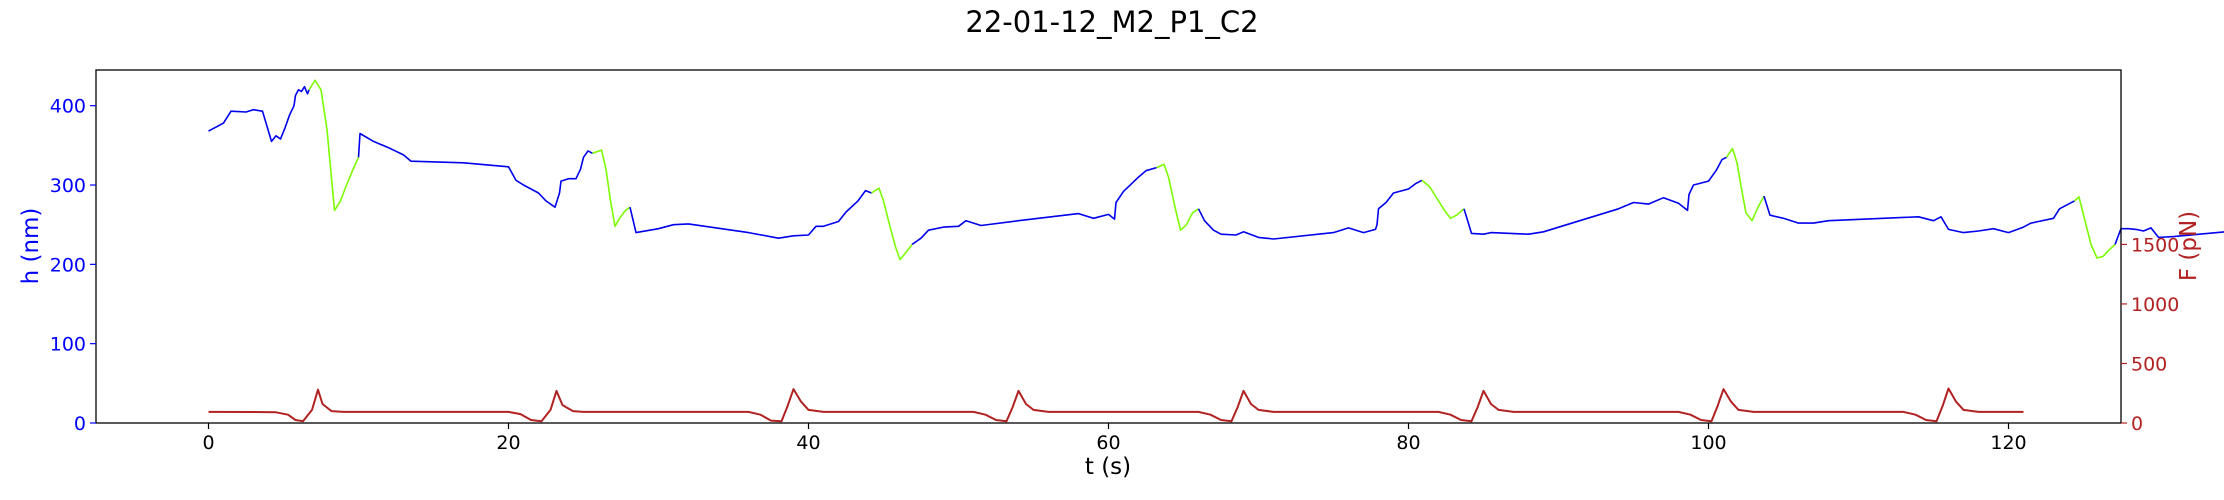 The image size is (2224, 500). What do you see at coordinates (68, 265) in the screenshot?
I see `y-left-tick-label: 200` at bounding box center [68, 265].